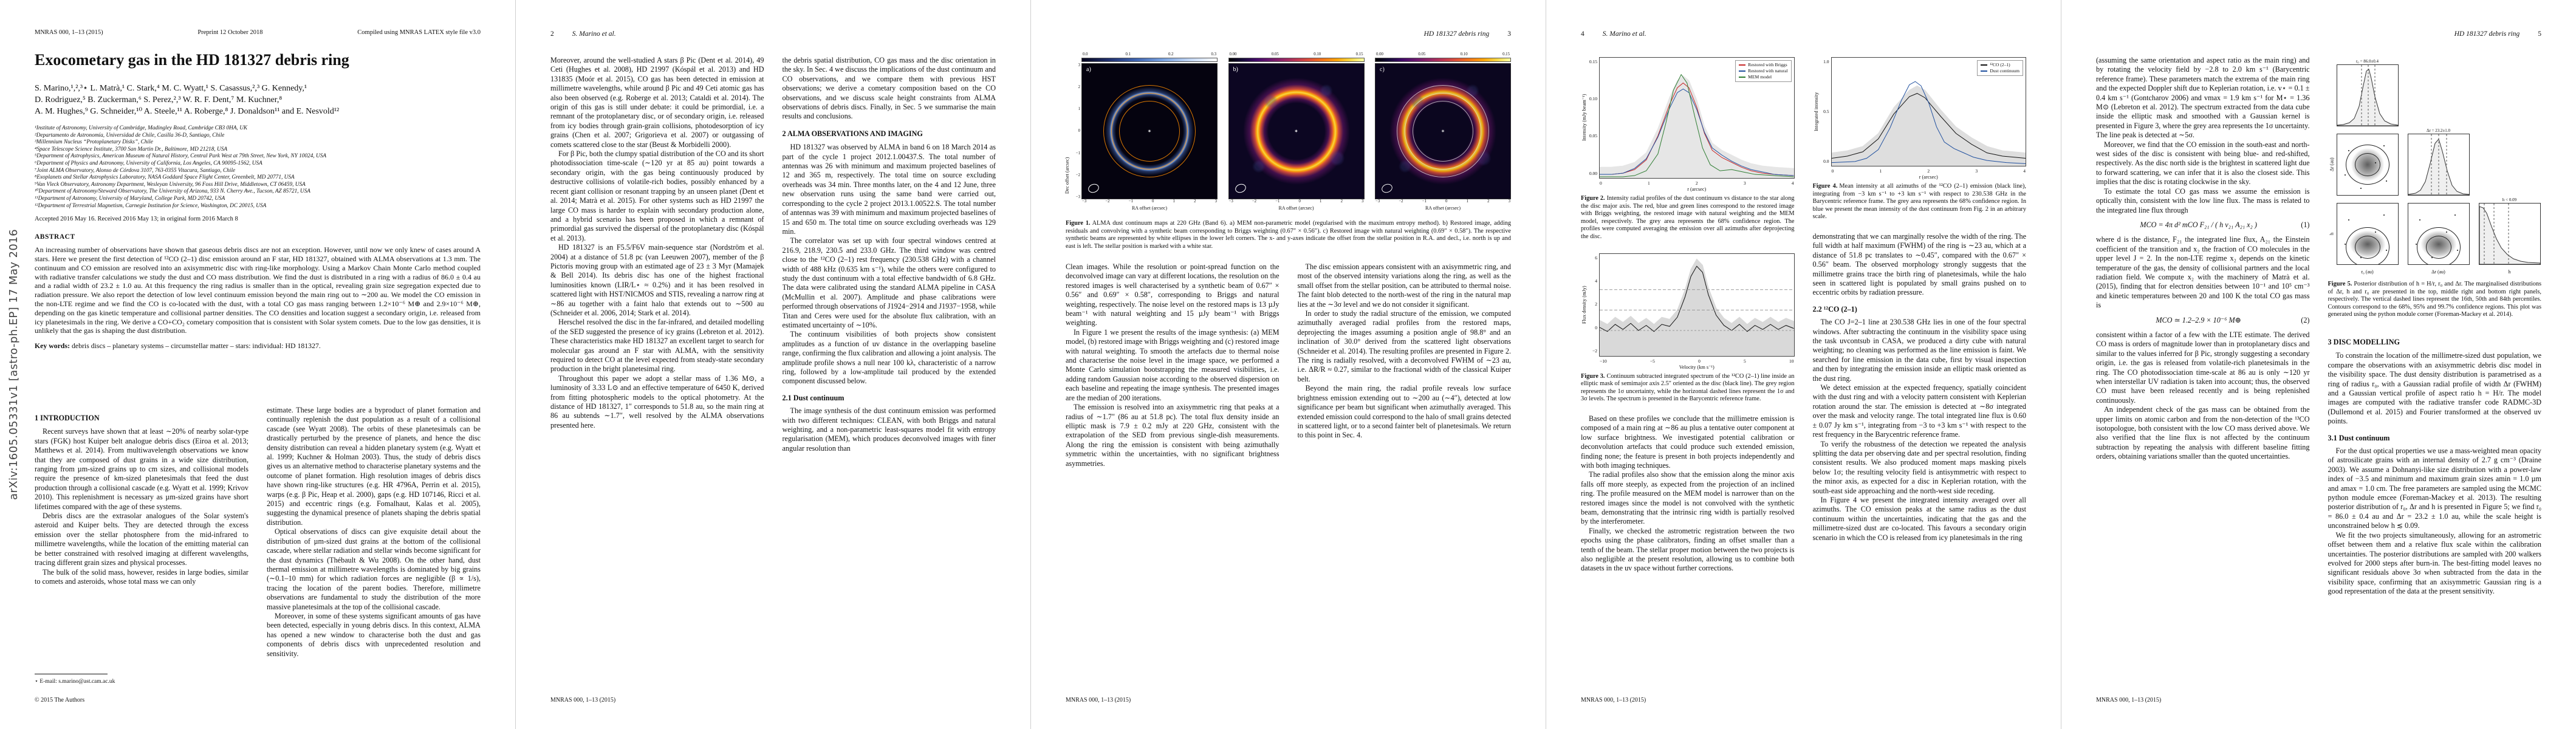  Describe the element at coordinates (59, 700) in the screenshot. I see `page-footer: © 2015 The Authors` at that location.